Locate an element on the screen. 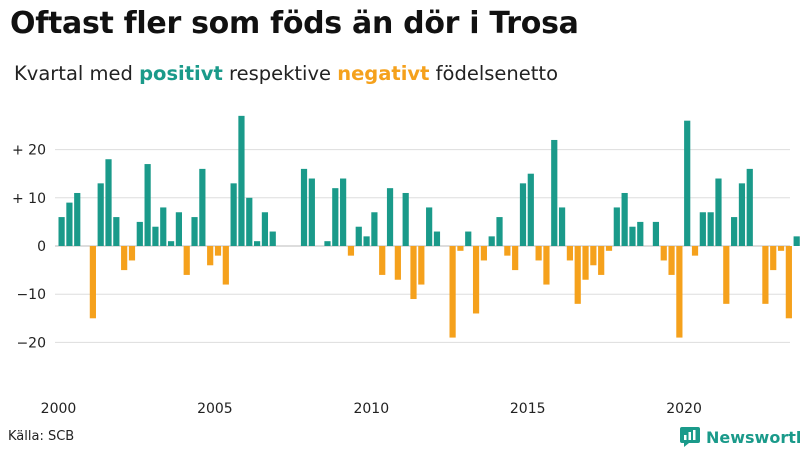  brand-logo: Newsworthy is located at coordinates (740, 437).